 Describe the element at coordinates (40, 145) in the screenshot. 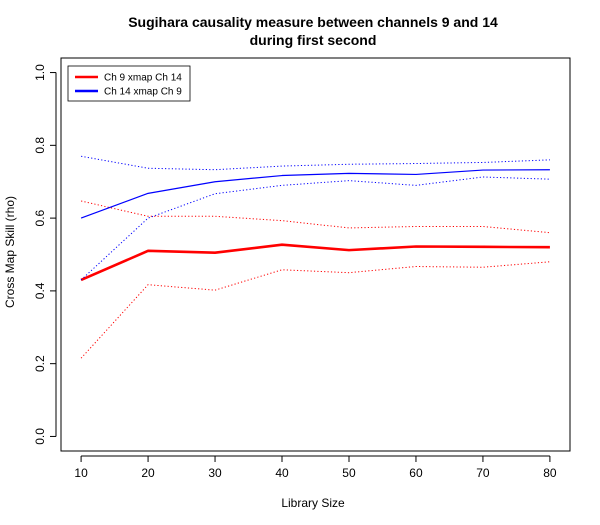

I see `y-tick-label: 0.8` at that location.